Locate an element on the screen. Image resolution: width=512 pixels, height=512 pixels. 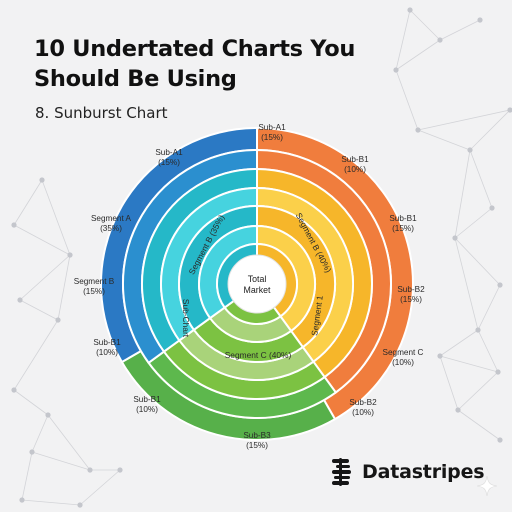
segment-label-name: Segment A is located at coordinates (111, 218).